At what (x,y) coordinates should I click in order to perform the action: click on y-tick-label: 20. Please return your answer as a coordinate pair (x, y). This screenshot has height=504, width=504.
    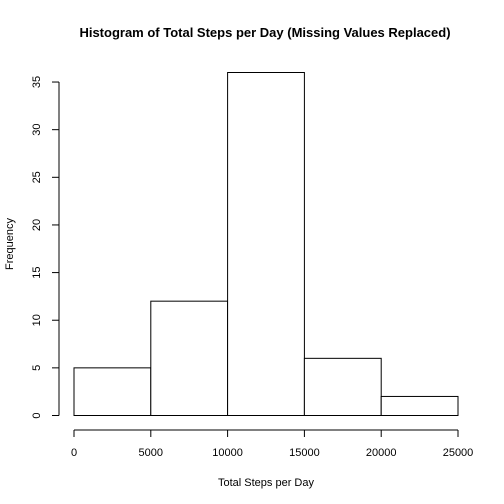
    Looking at the image, I should click on (37, 225).